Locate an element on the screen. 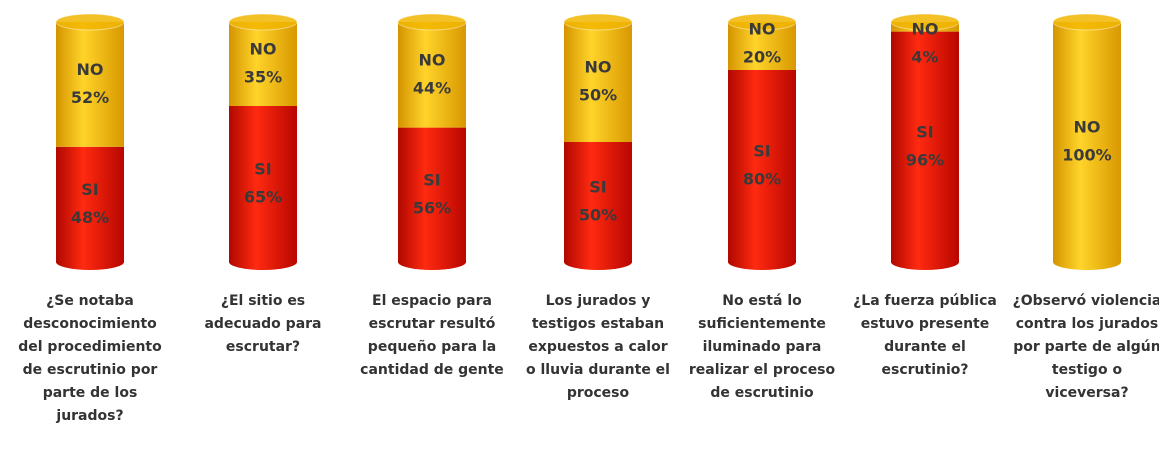 This screenshot has width=1159, height=467. category-label: ¿El sitio es adecuado para escrutar? is located at coordinates (263, 324).